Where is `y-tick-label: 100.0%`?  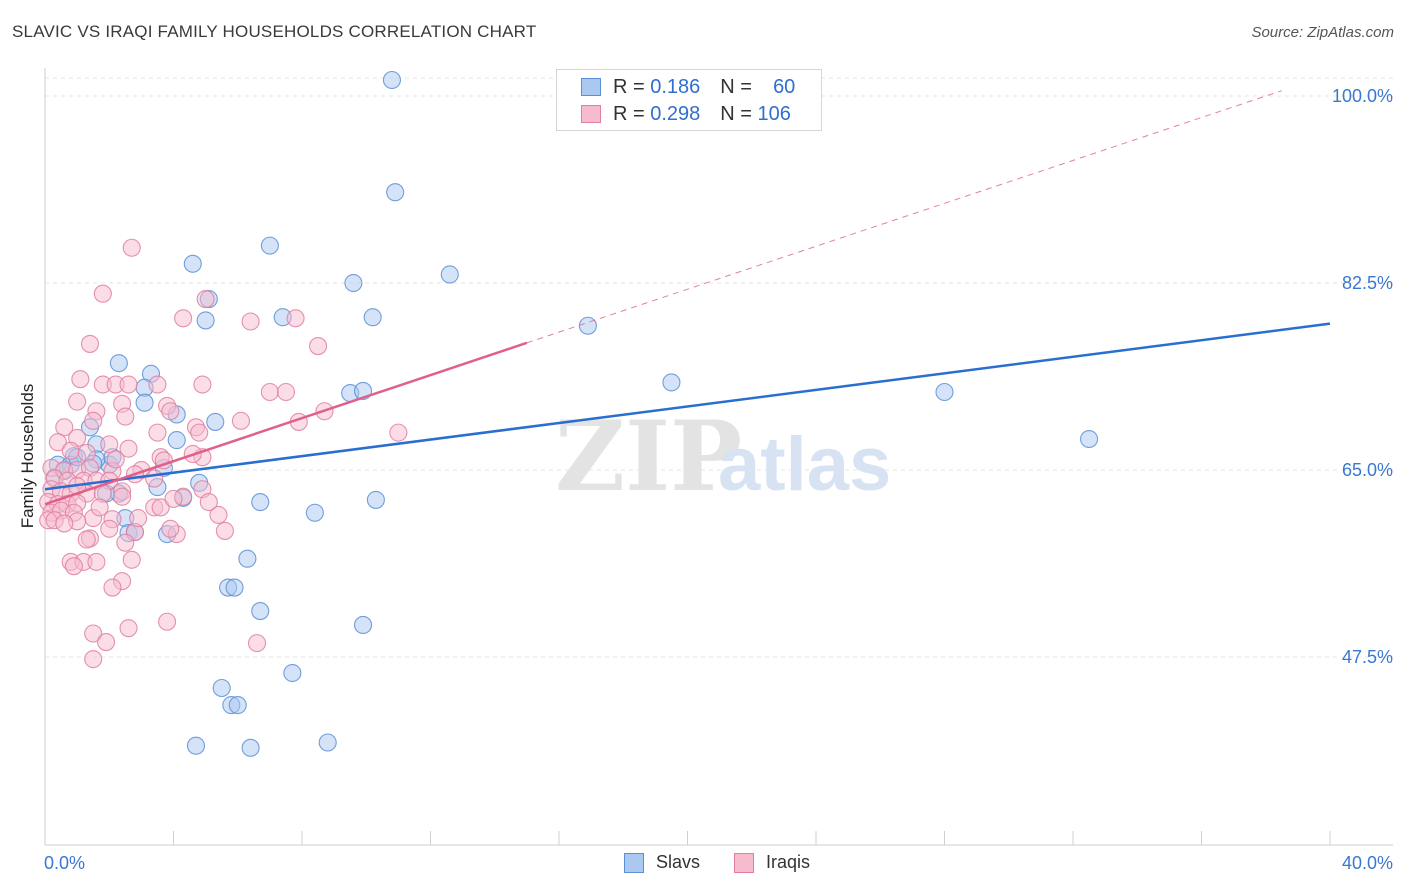 y-tick-label: 100.0% is located at coordinates (1362, 96).